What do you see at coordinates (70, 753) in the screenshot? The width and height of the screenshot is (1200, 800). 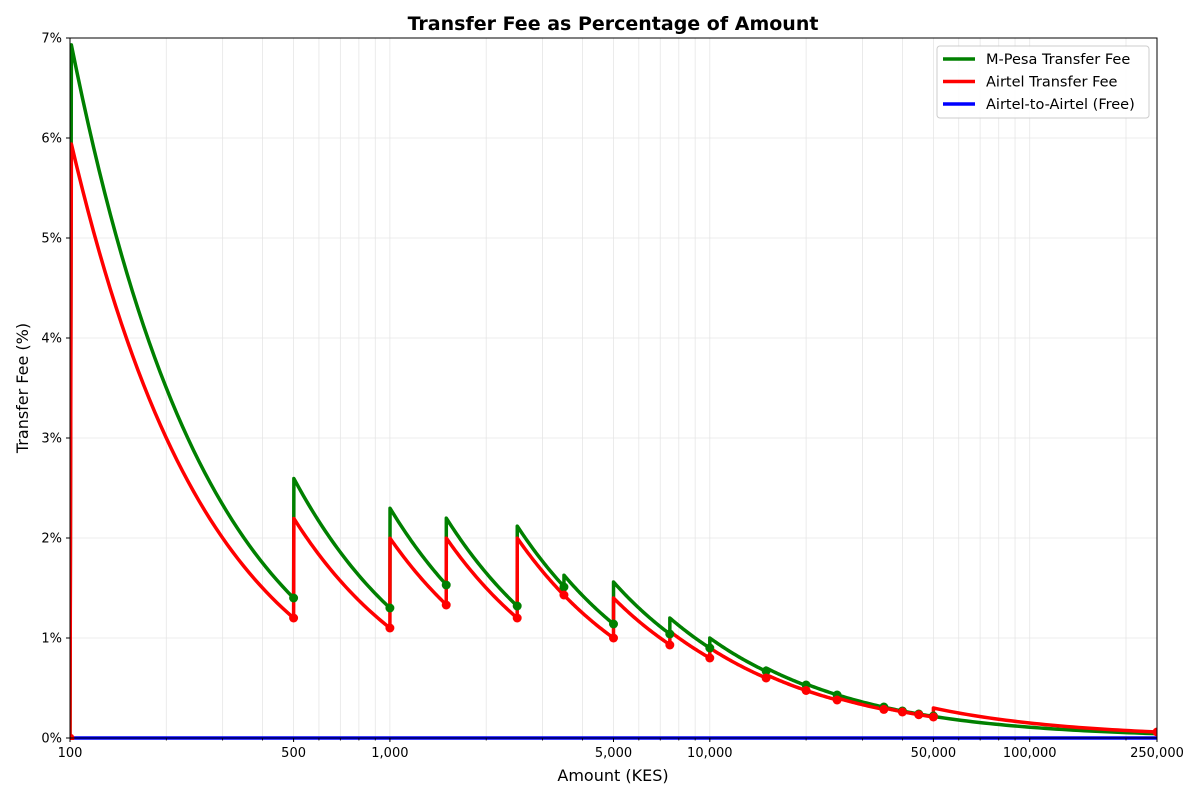 I see `x-tick-label: 100` at bounding box center [70, 753].